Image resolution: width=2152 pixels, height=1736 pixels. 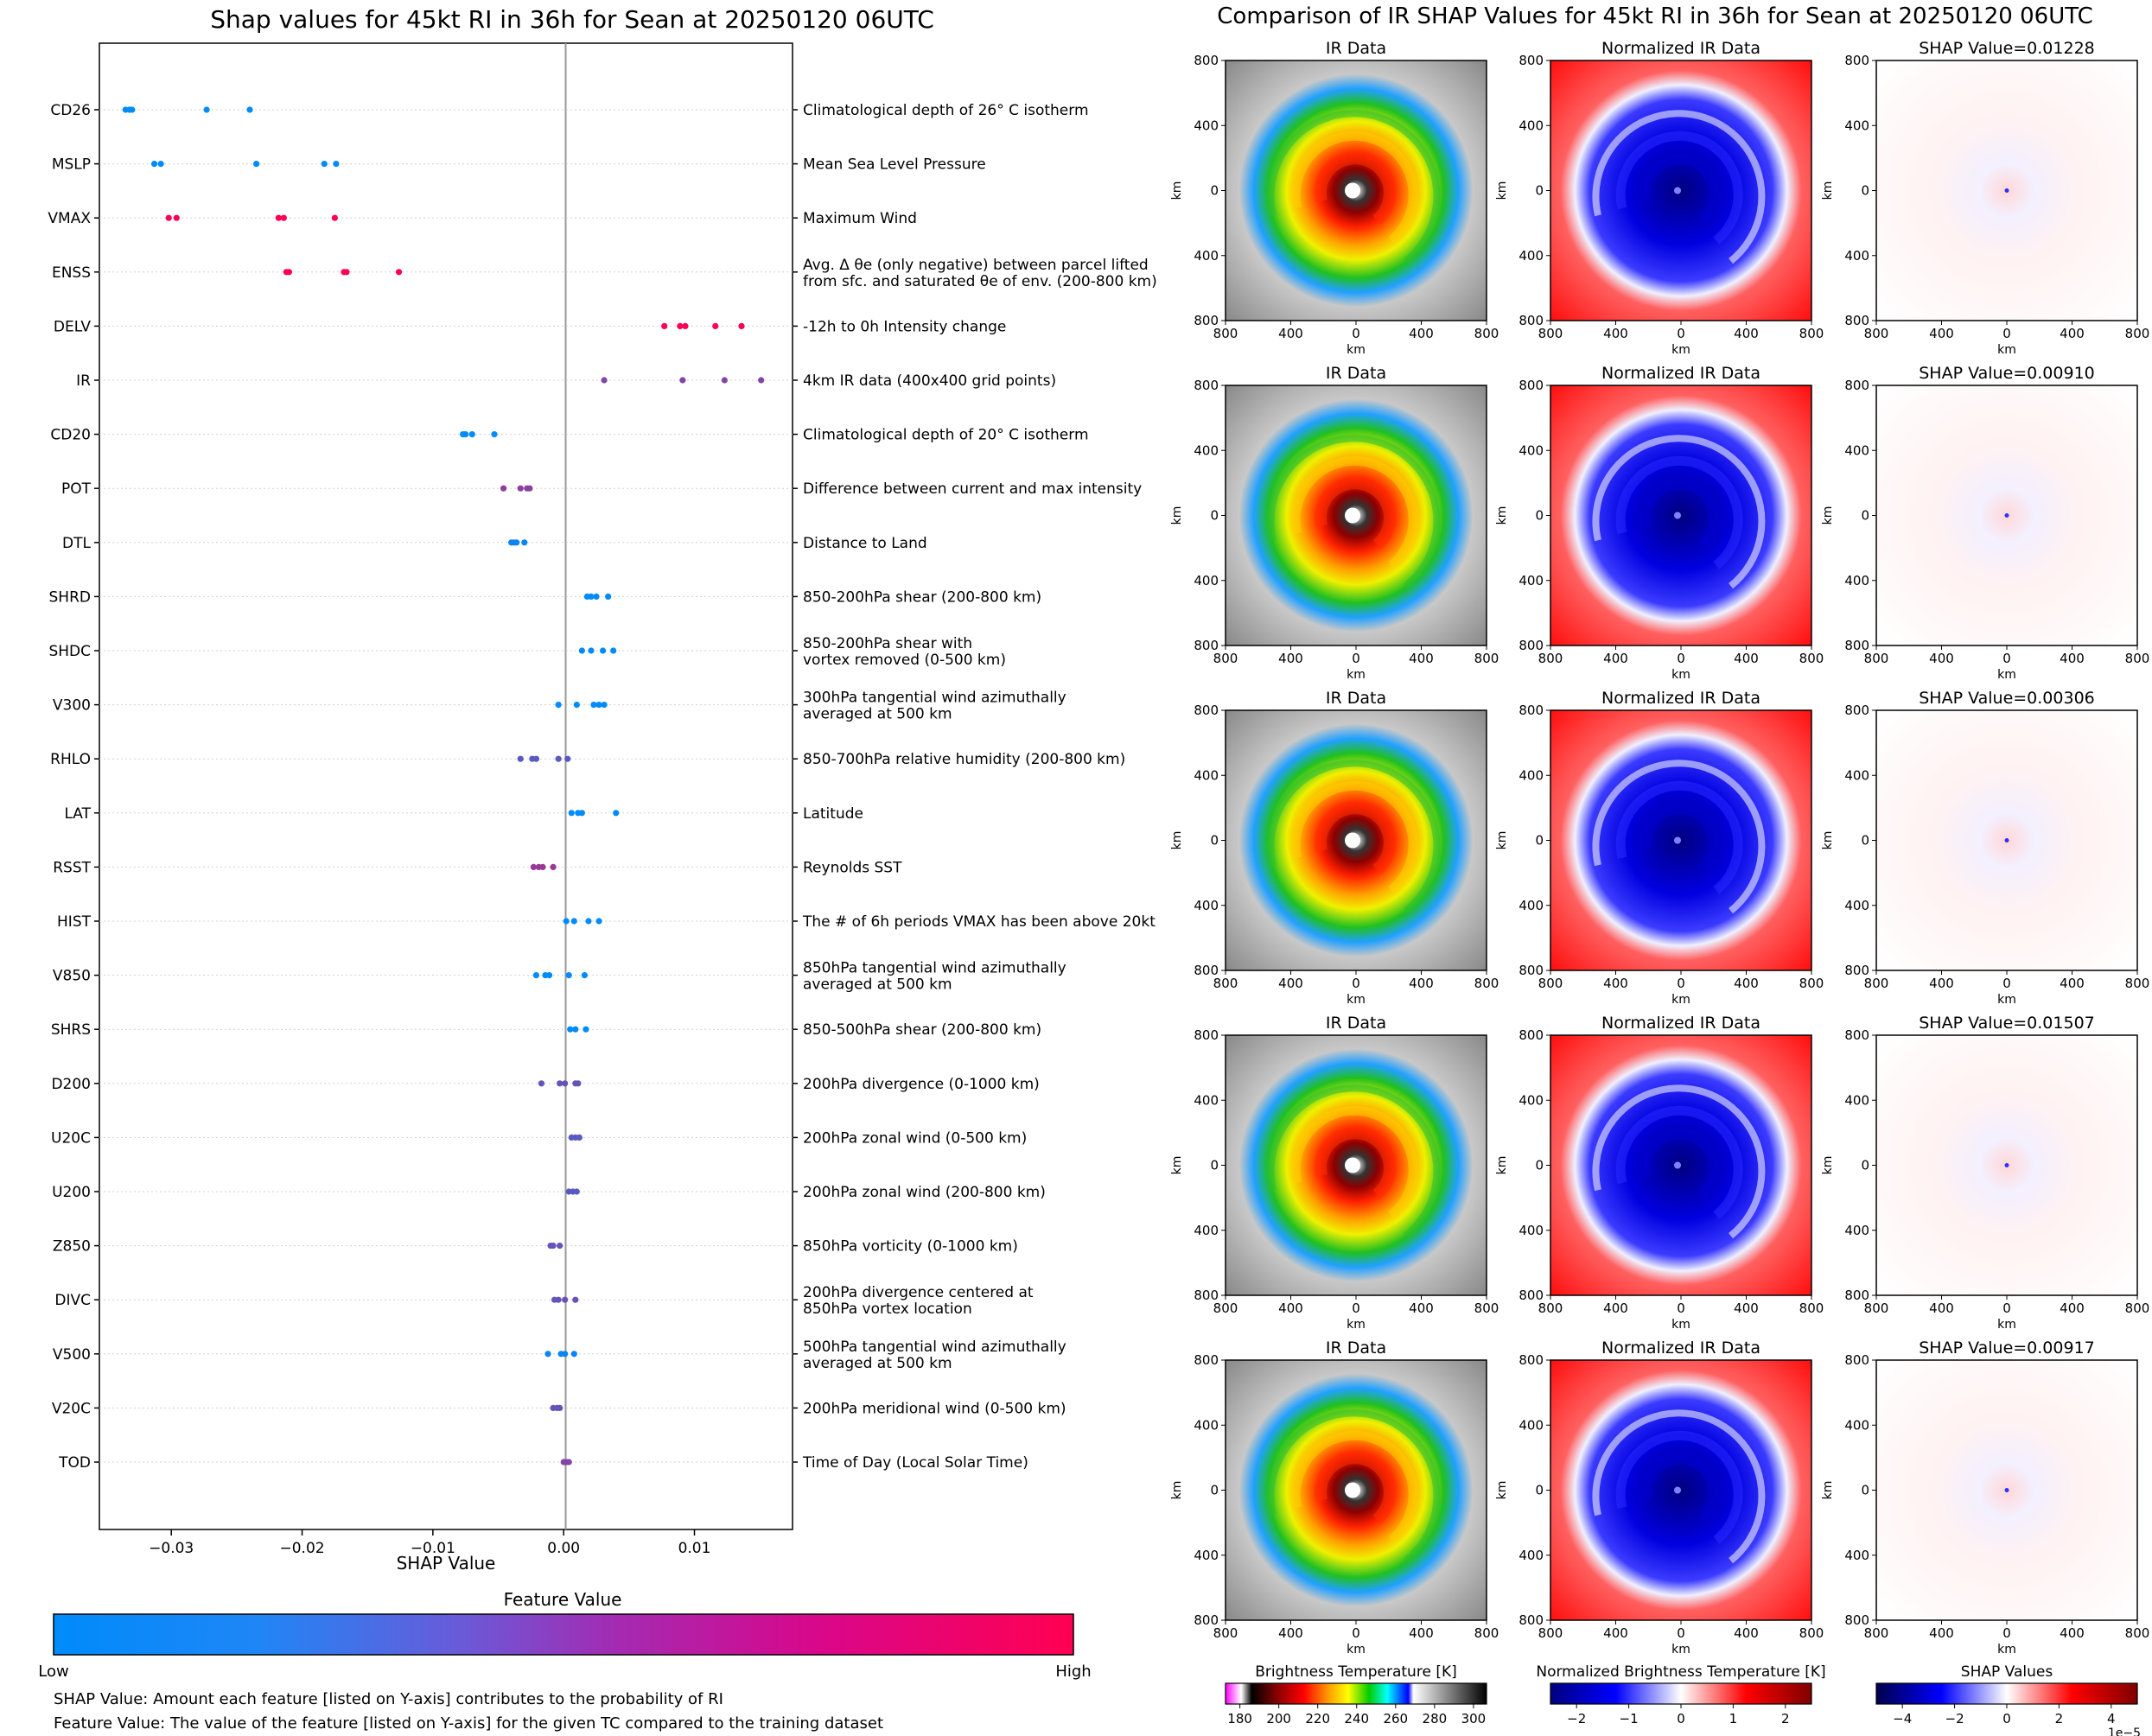 What do you see at coordinates (904, 326) in the screenshot?
I see `feature-description: -12h to 0h Intensity change` at bounding box center [904, 326].